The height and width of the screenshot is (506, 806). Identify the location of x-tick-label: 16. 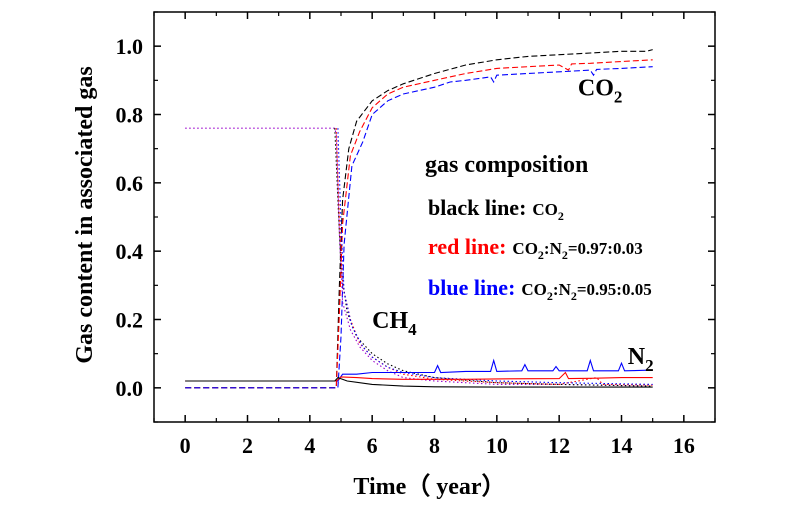
(684, 445).